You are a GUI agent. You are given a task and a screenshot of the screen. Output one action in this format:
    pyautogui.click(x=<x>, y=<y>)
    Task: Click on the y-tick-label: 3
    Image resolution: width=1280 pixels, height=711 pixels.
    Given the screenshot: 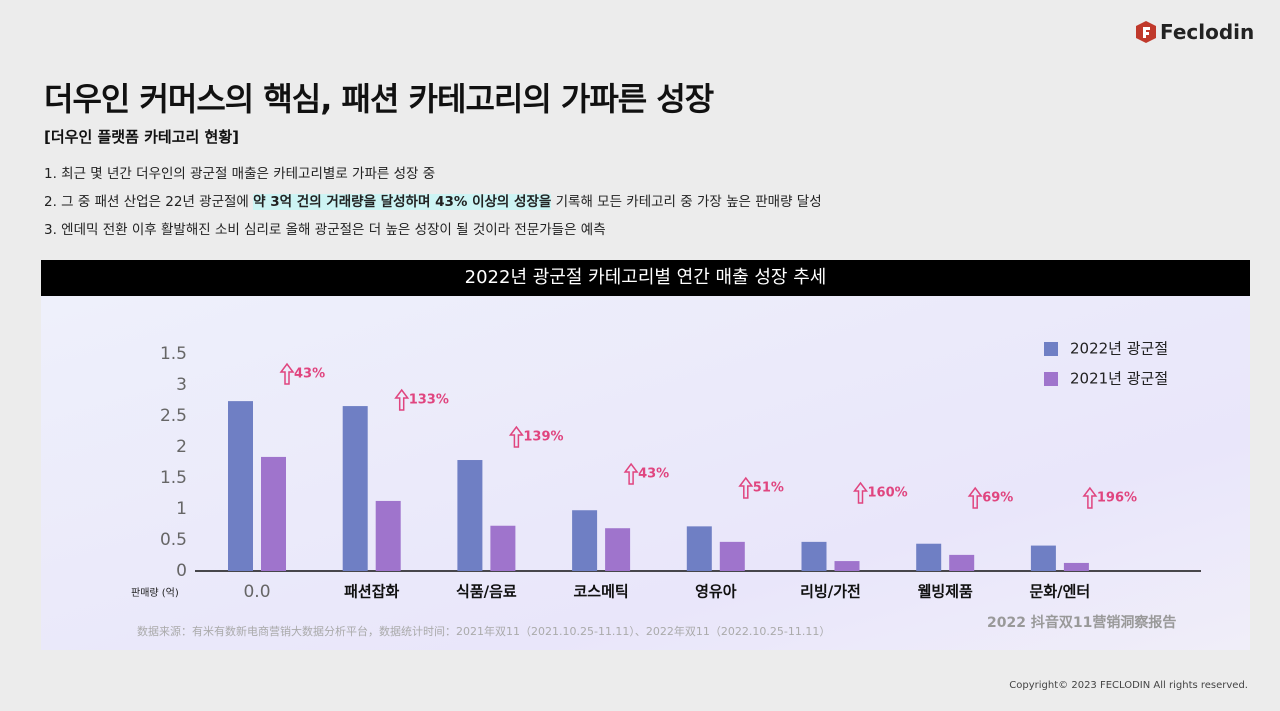 What is the action you would take?
    pyautogui.click(x=181, y=385)
    